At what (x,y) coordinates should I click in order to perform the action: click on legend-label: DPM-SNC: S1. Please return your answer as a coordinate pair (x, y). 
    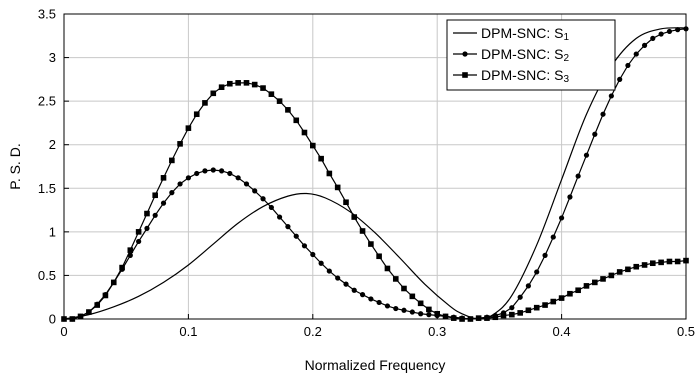
    Looking at the image, I should click on (525, 34).